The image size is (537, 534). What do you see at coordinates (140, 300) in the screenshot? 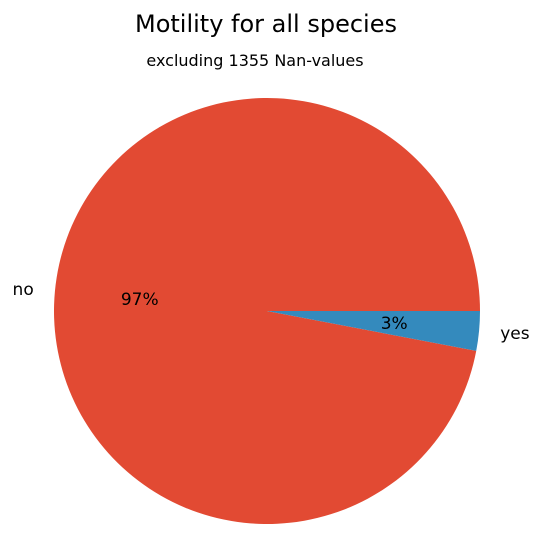
I see `slice-pct-no: 97%` at bounding box center [140, 300].